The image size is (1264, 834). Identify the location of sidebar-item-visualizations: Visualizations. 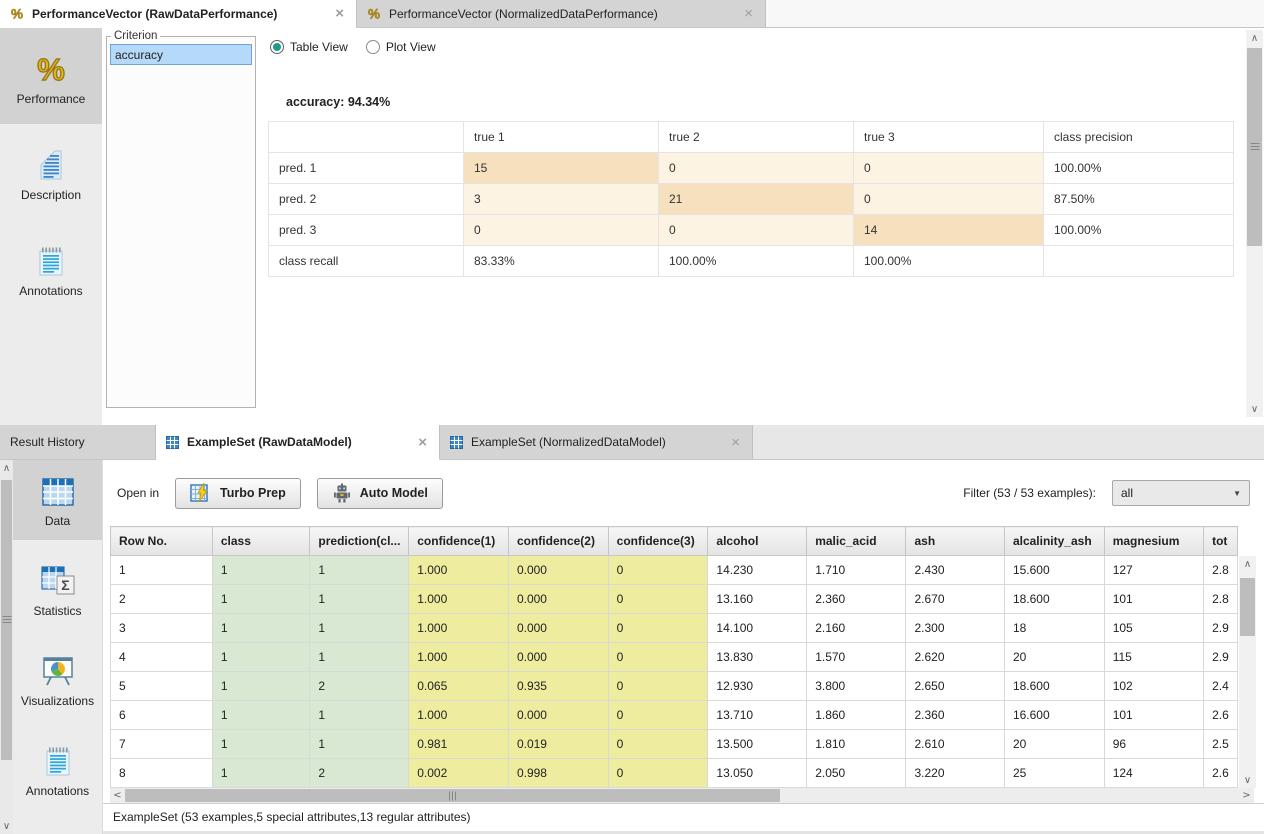
(57, 679).